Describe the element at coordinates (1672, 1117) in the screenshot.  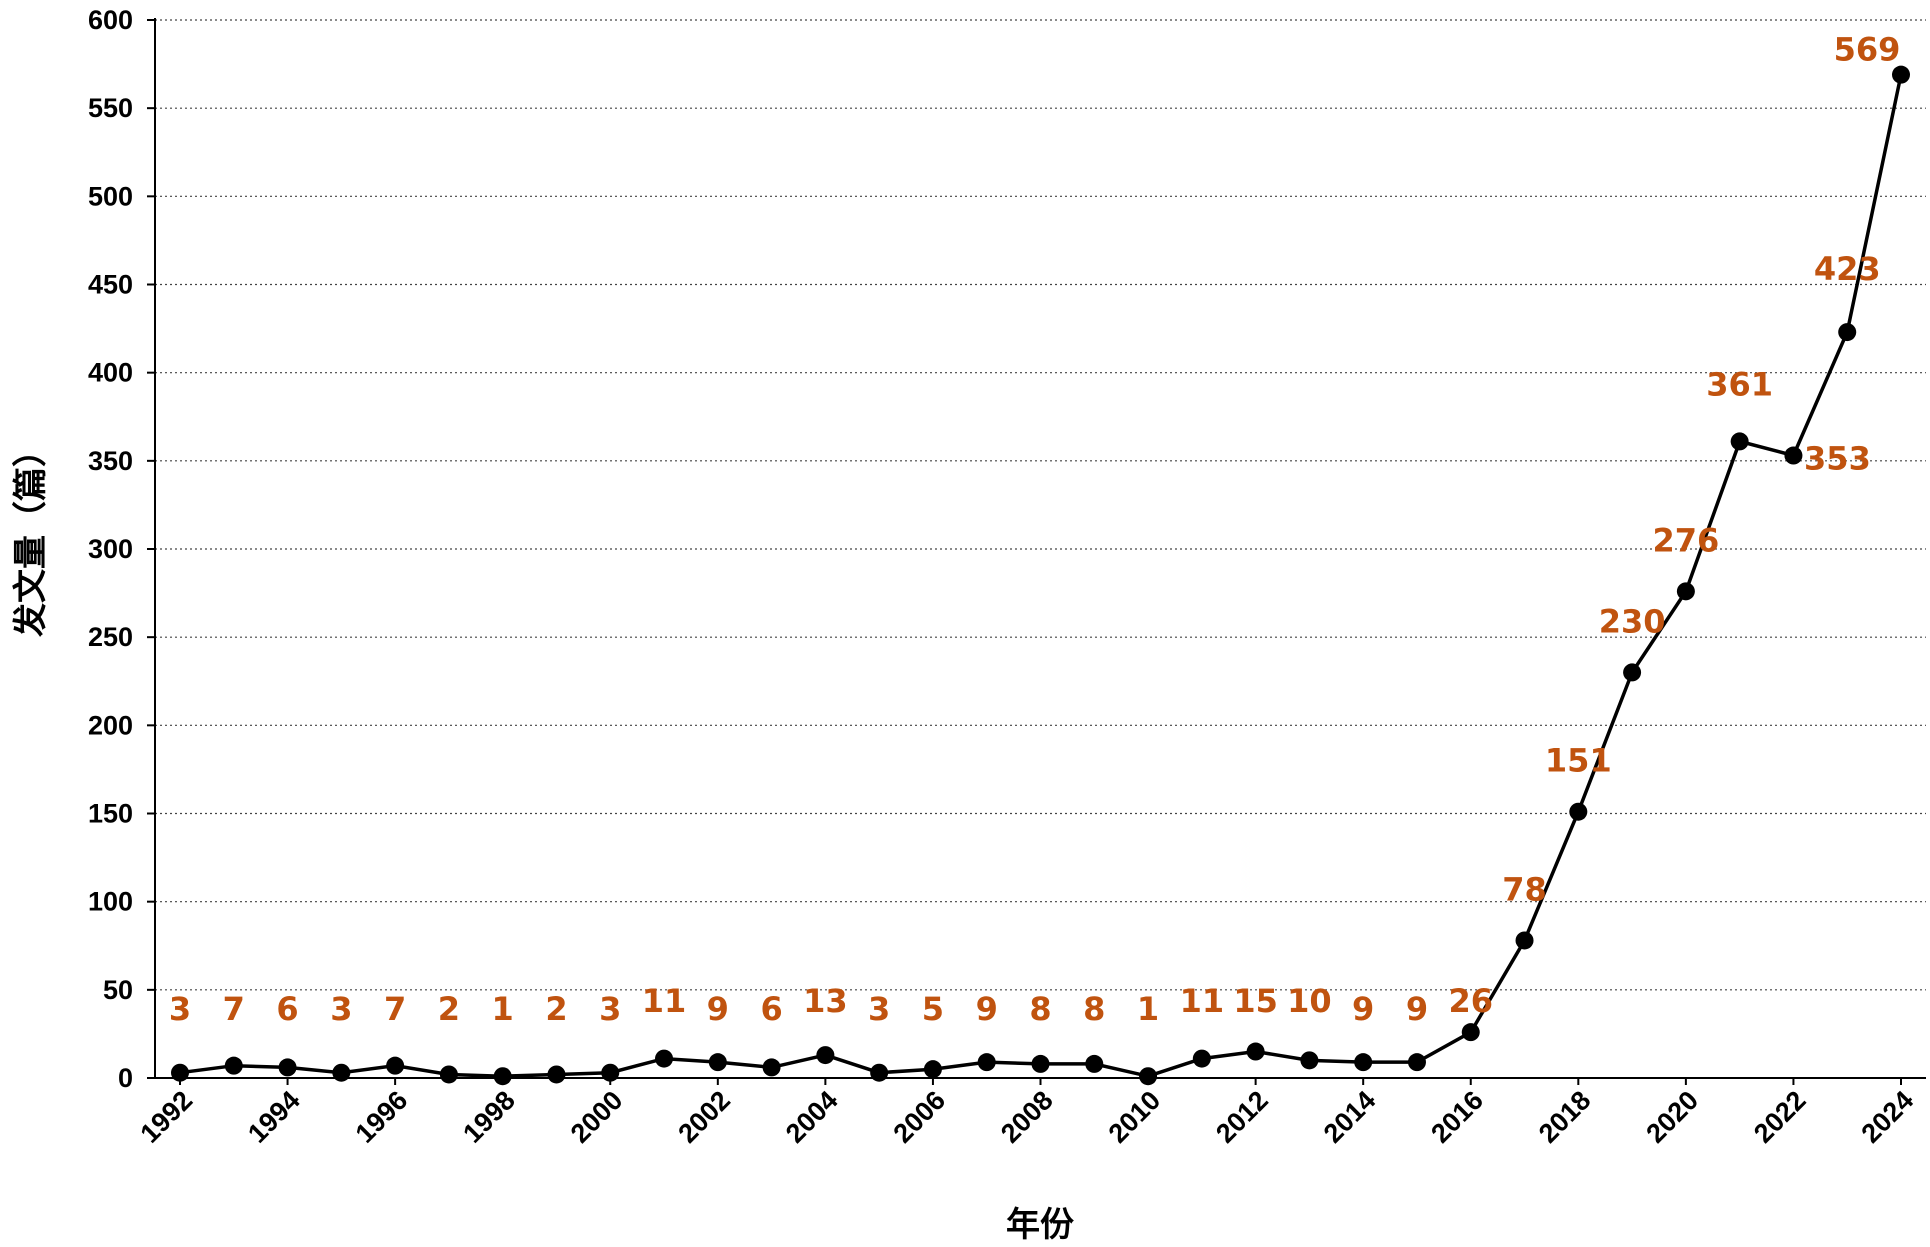
I see `x-tick-label: 2020` at that location.